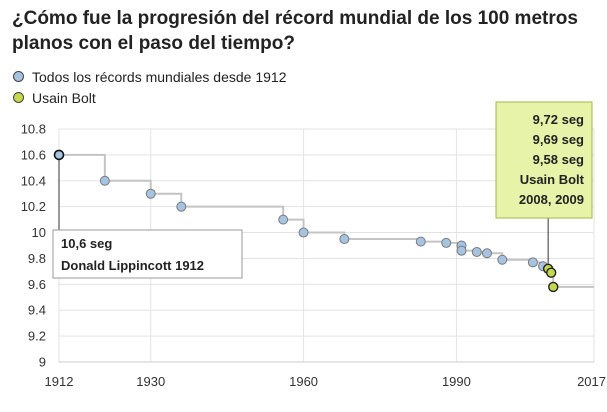  I want to click on bolt-box, so click(544, 160).